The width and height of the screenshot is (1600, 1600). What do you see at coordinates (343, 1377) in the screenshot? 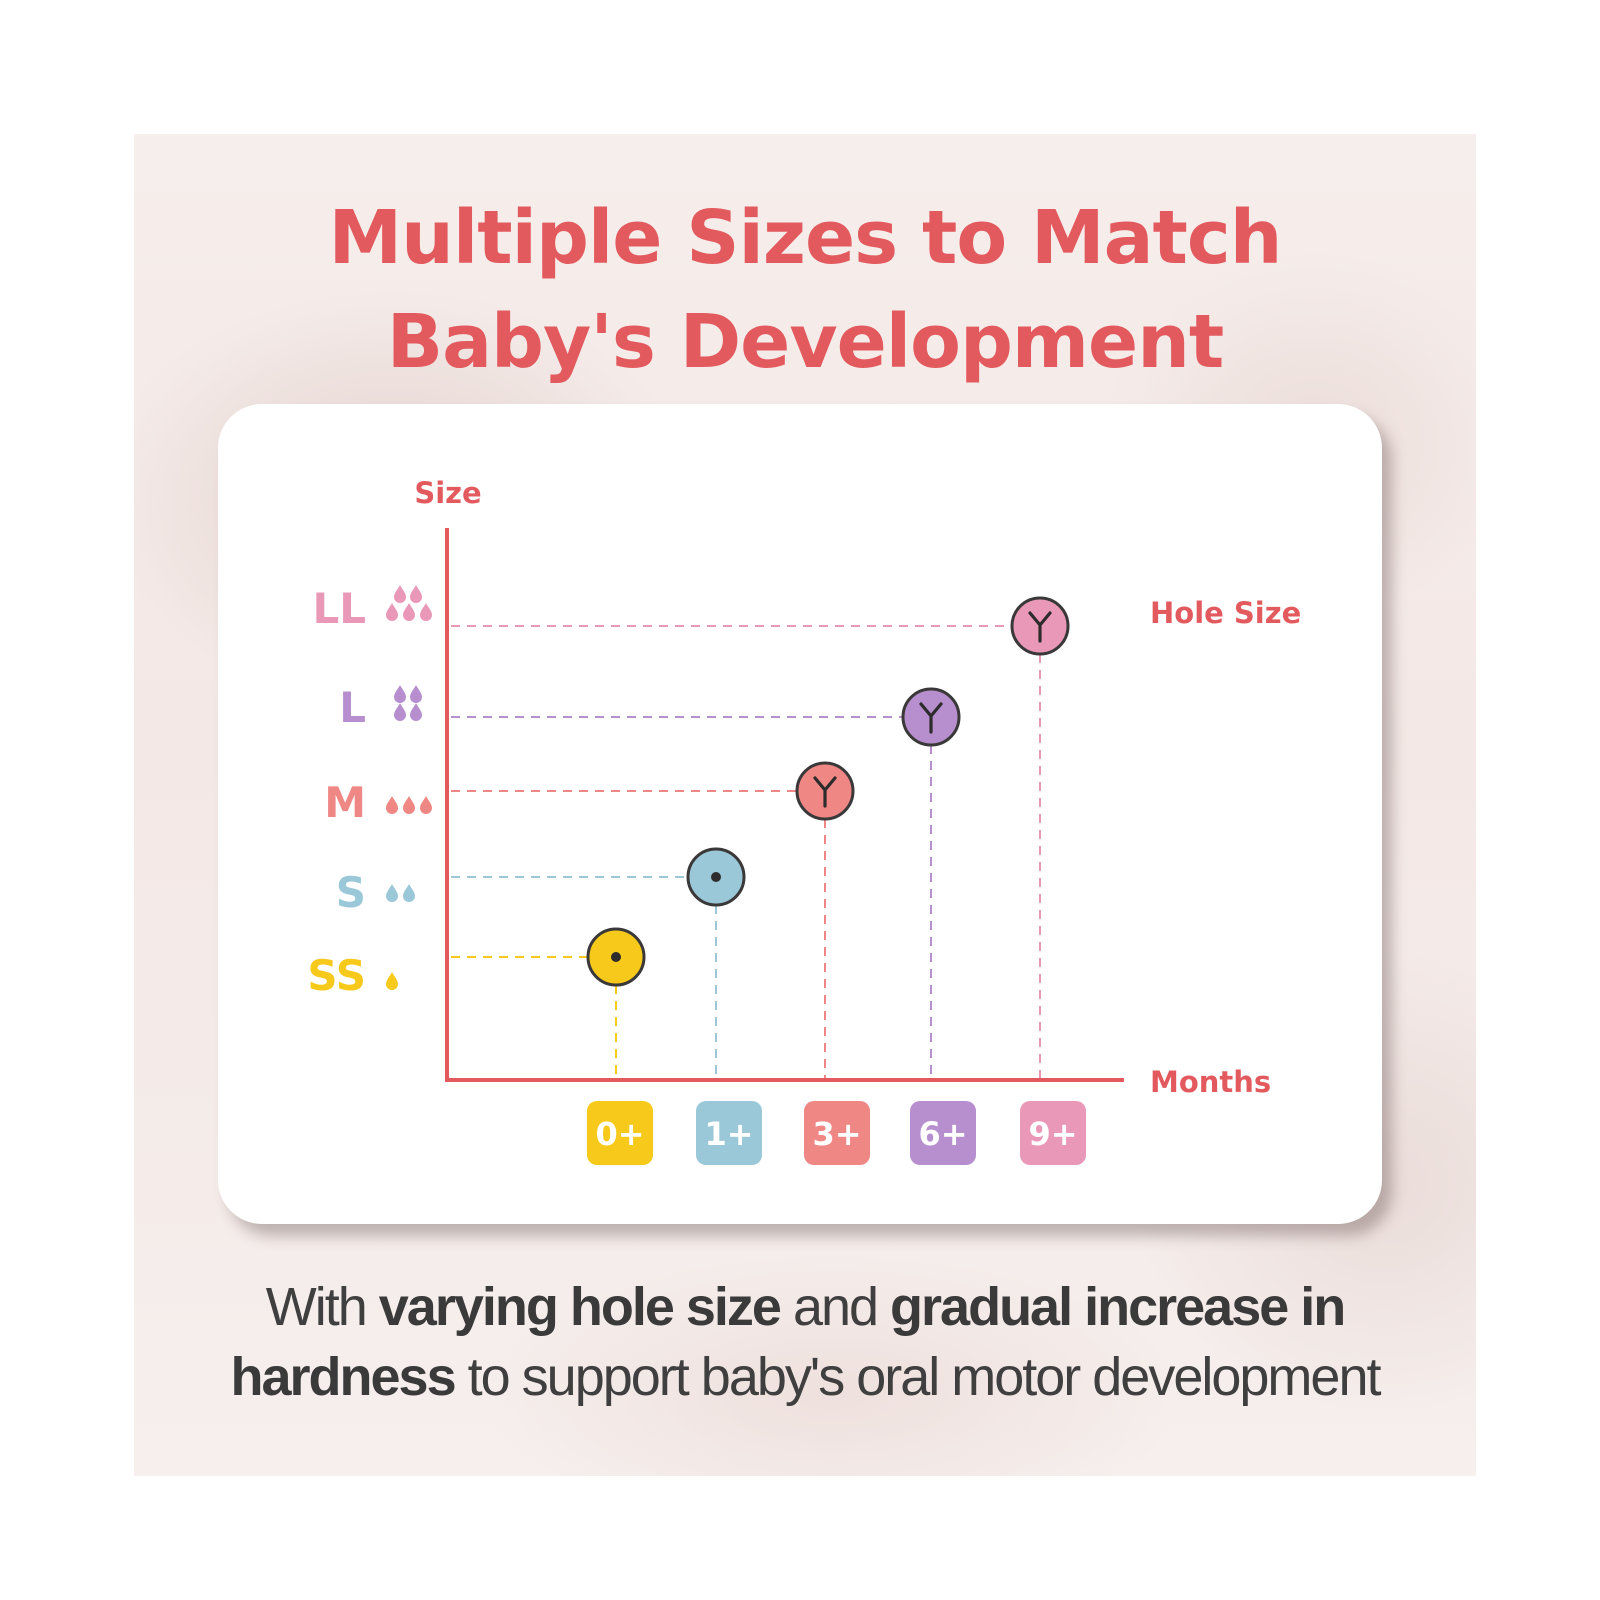
I see `caption-bold-3: hardness` at bounding box center [343, 1377].